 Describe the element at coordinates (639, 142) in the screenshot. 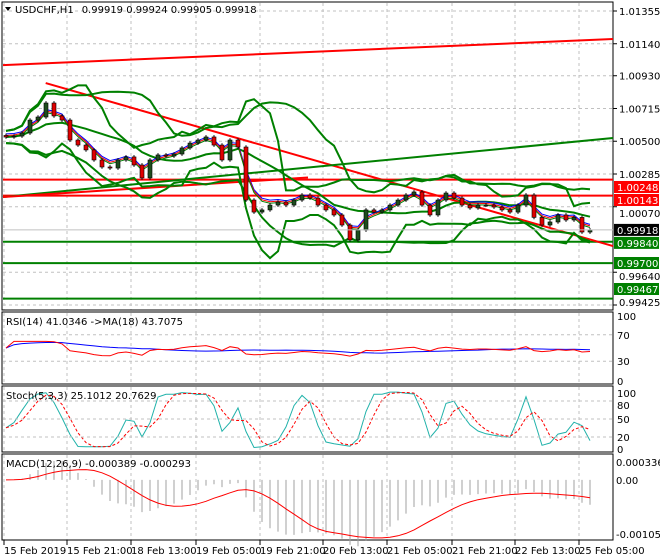

I see `price-tick-label: 1.00500` at that location.